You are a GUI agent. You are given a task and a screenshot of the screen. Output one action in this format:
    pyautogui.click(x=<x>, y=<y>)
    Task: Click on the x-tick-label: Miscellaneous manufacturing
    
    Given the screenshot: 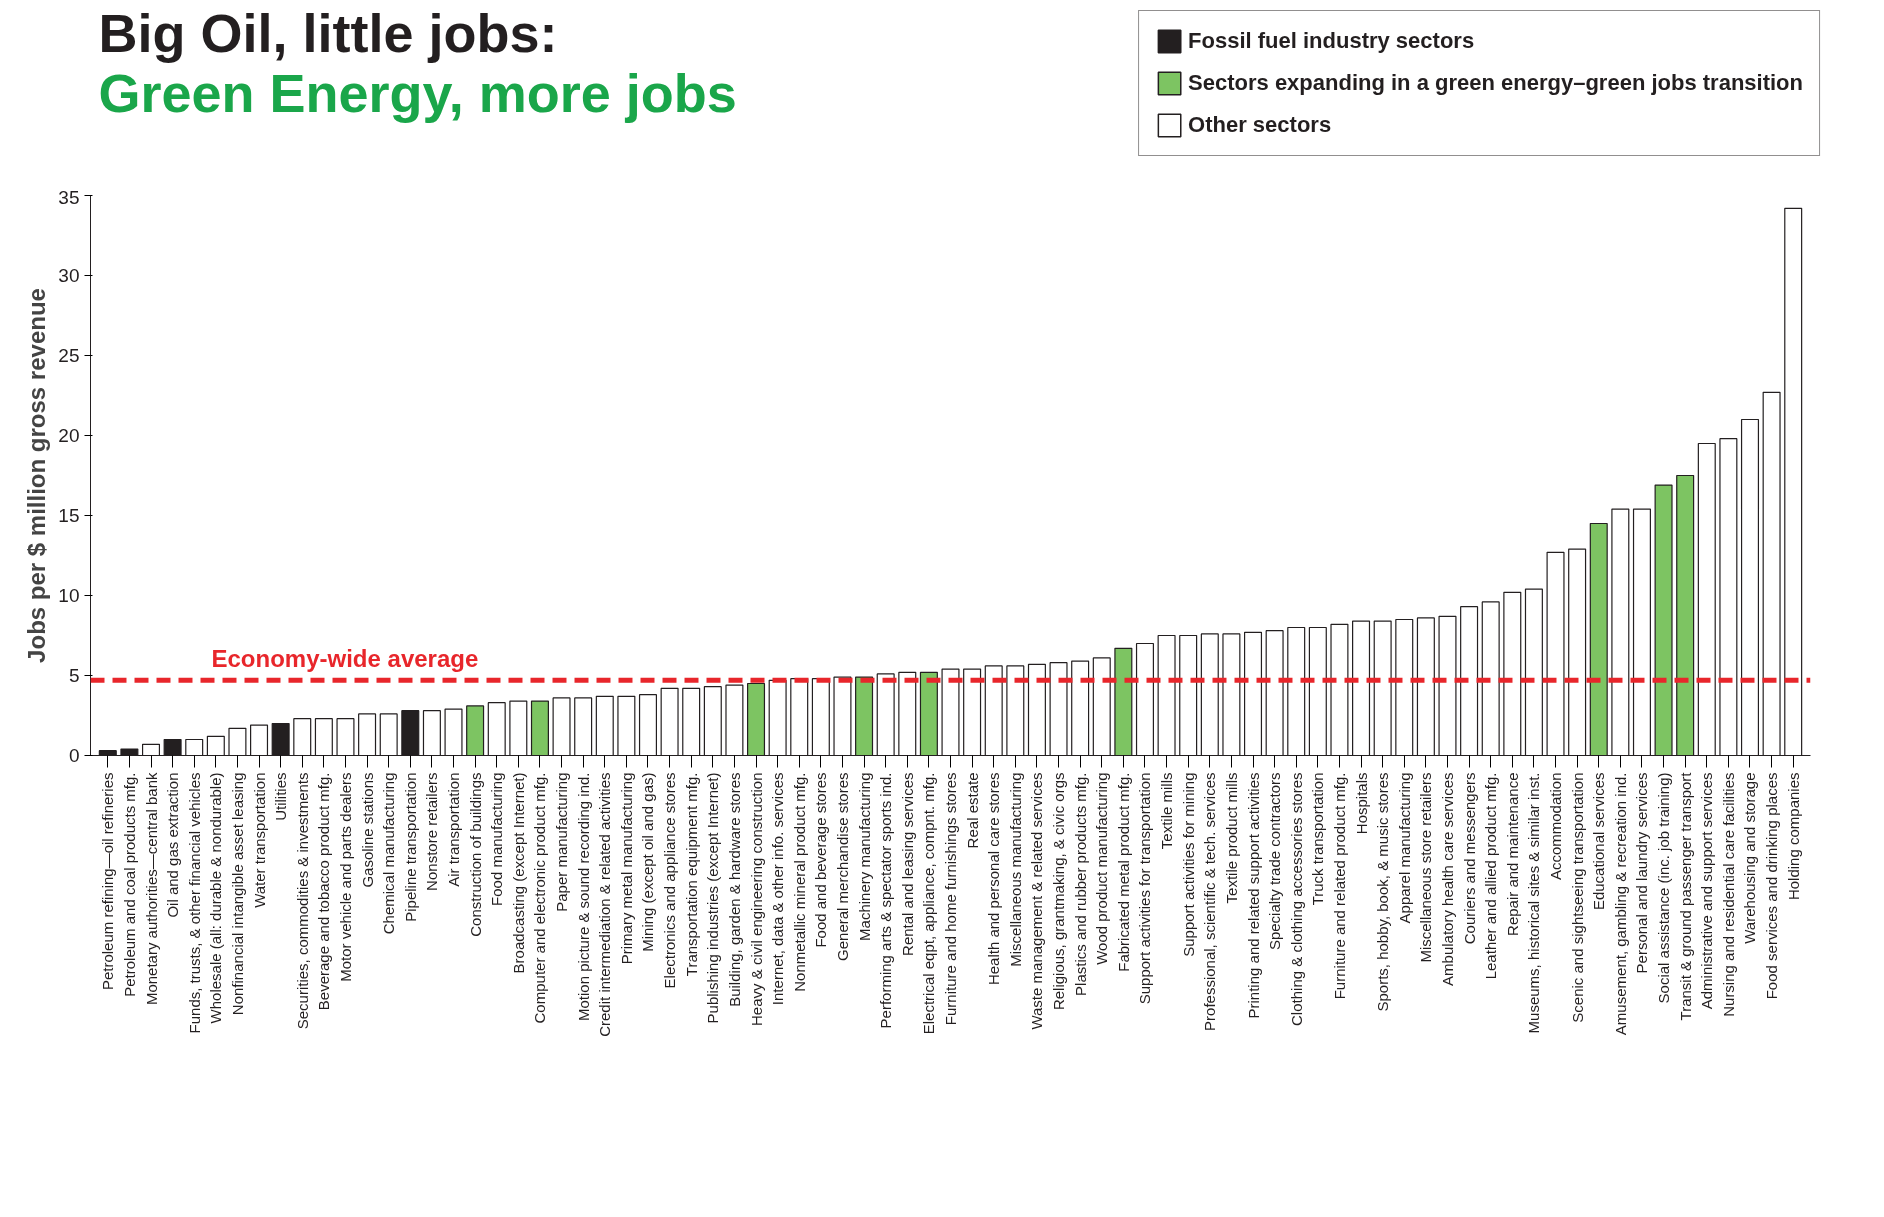 What is the action you would take?
    pyautogui.click(x=1015, y=869)
    